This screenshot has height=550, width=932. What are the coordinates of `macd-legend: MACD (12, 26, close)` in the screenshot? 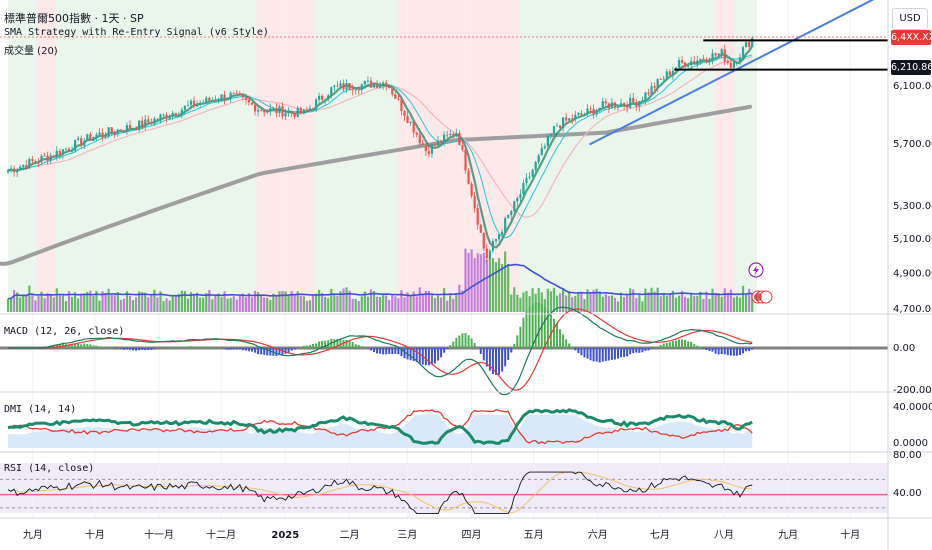 It's located at (64, 331).